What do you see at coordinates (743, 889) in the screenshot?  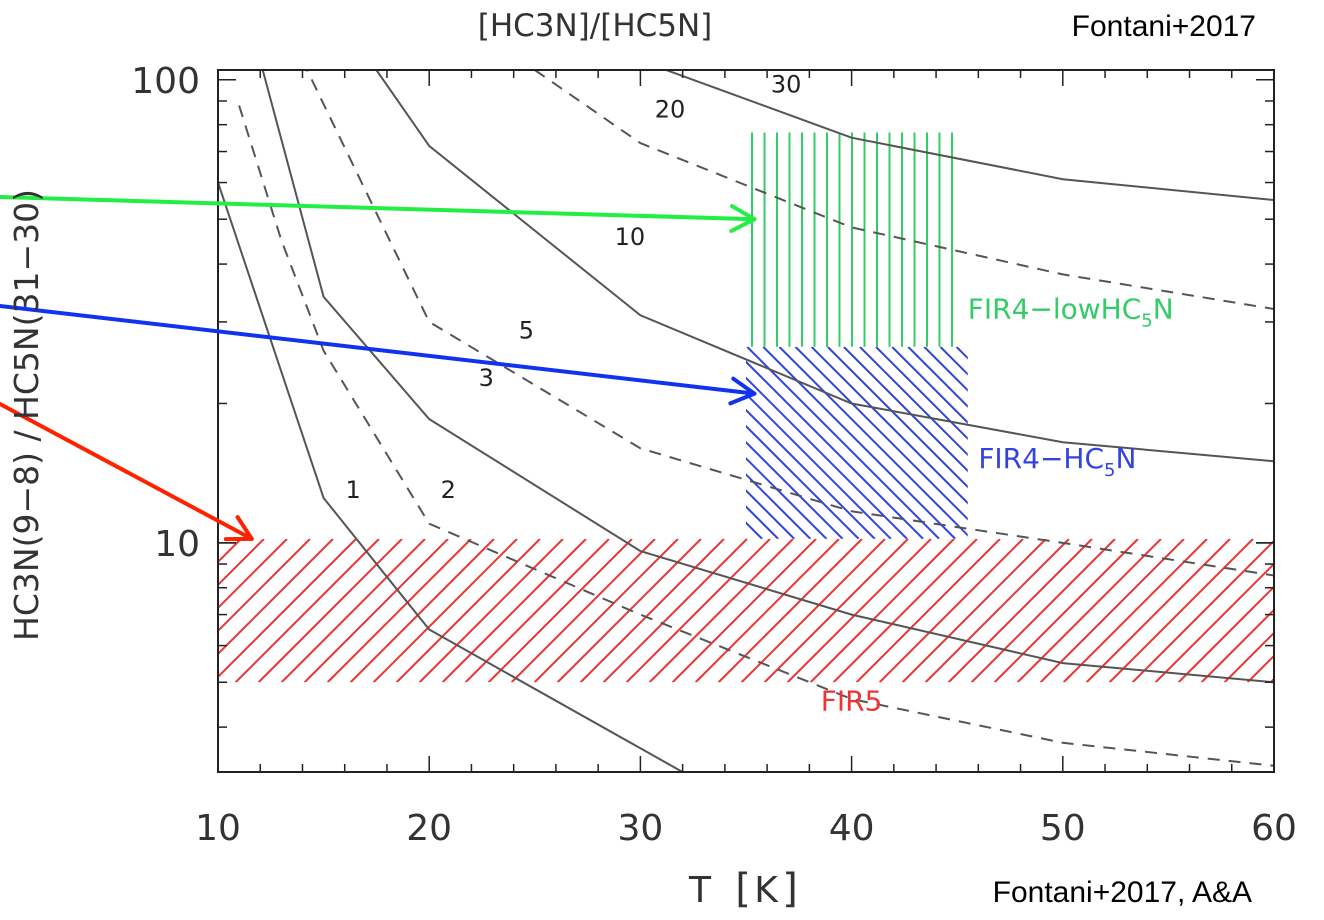 I see `x-axis-unit: T [ K ]` at bounding box center [743, 889].